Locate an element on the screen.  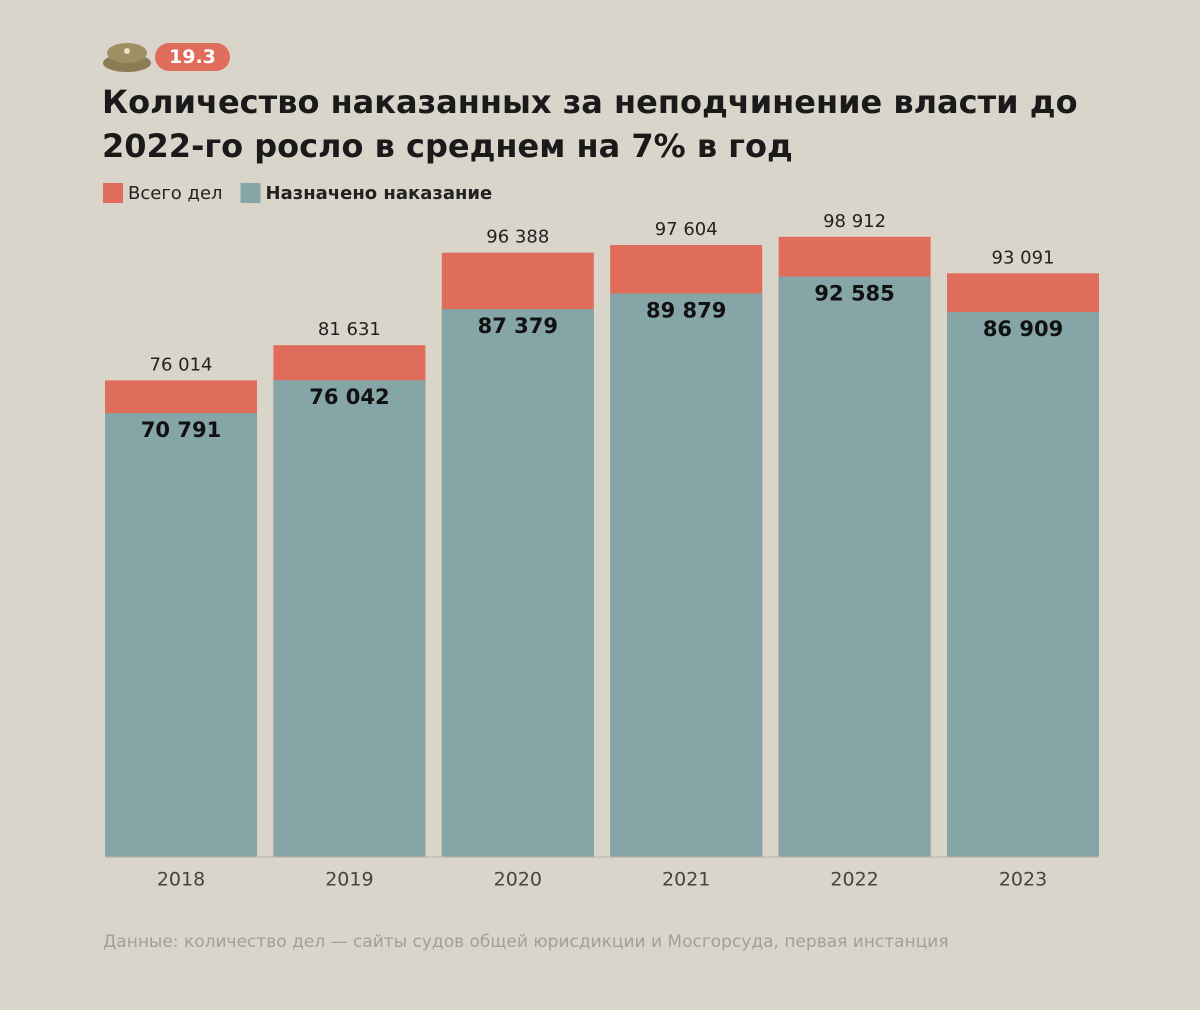
value-label: 92 585 is located at coordinates (854, 293).